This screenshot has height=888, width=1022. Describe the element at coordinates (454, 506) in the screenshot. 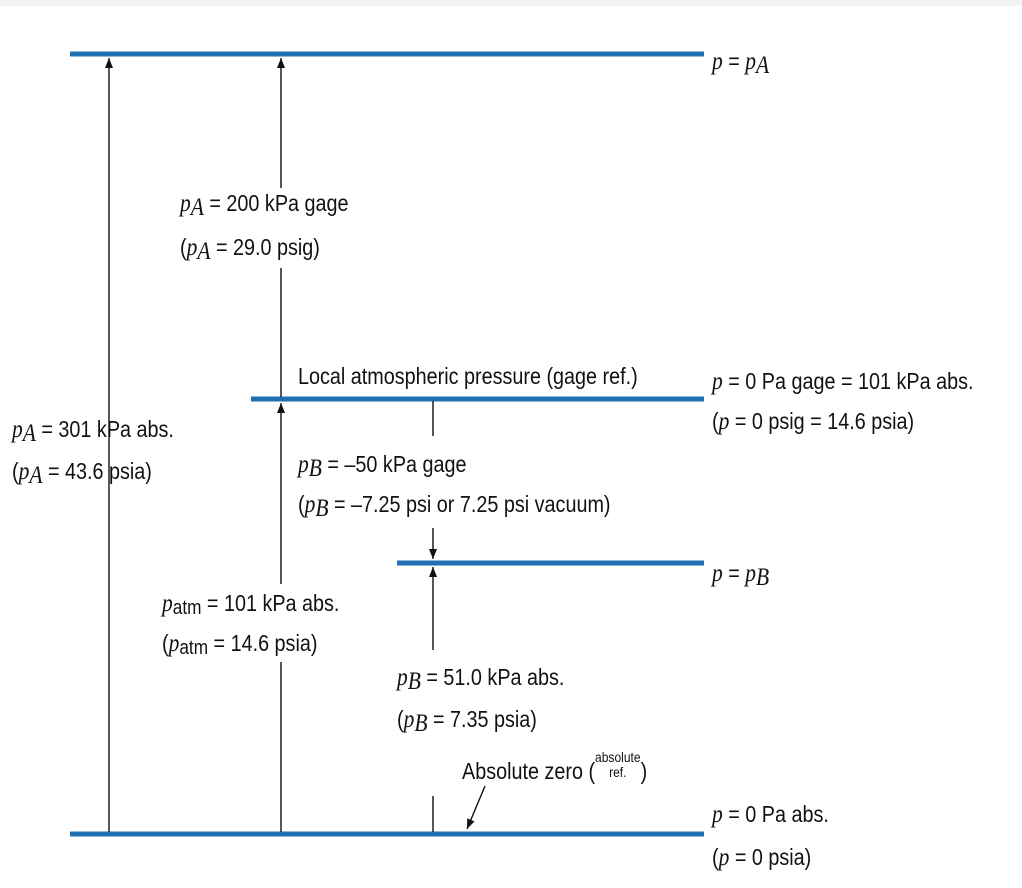

I see `label-pb-psi-vacuum: (pB = –7.25 psi or 7.25 psi vacuum)` at that location.